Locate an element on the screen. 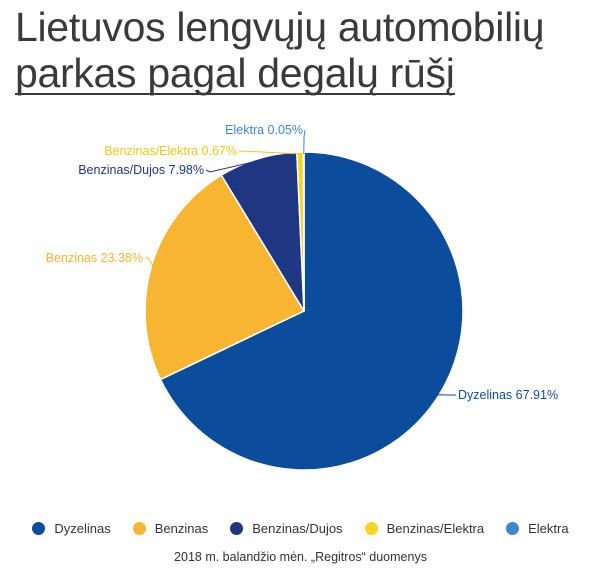  legend-item-benzinas: Benzinas is located at coordinates (170, 528).